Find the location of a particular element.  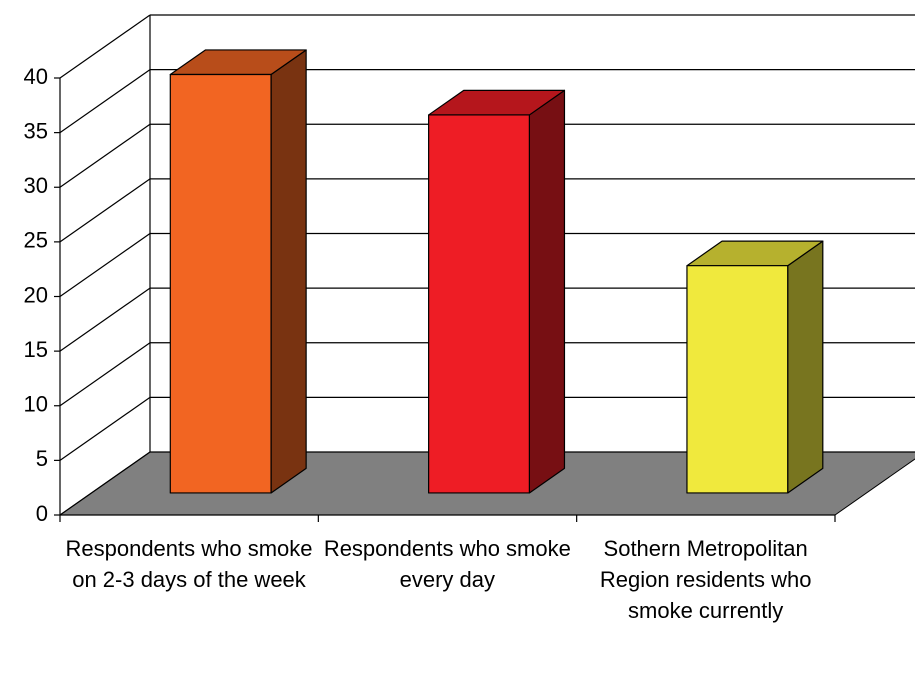

y-tick-label: 30 is located at coordinates (36, 185).